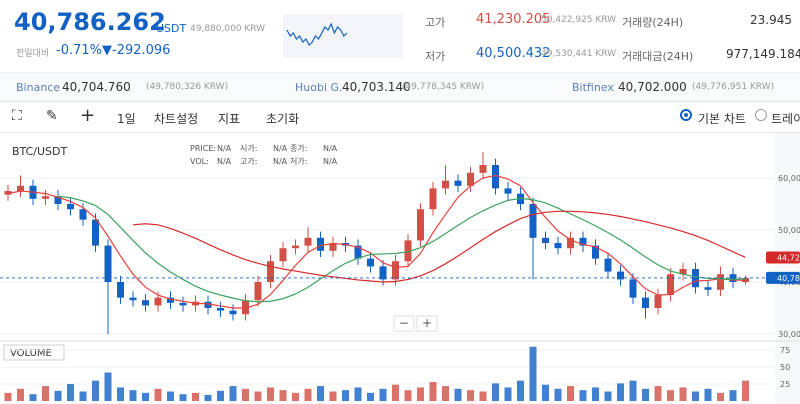 The image size is (800, 404). I want to click on exchange-price: 40,704.760, so click(96, 87).